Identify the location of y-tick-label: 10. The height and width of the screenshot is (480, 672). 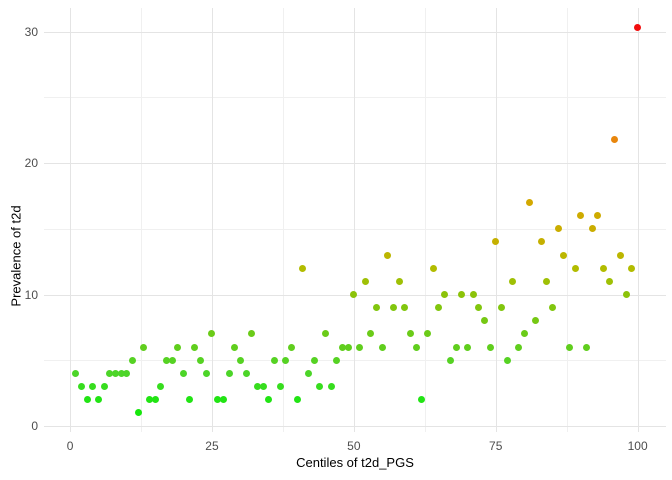
(31, 294).